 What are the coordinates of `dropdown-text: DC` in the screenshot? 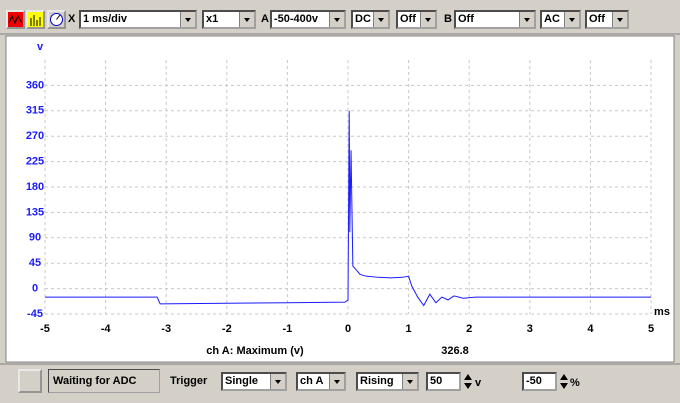 It's located at (363, 19).